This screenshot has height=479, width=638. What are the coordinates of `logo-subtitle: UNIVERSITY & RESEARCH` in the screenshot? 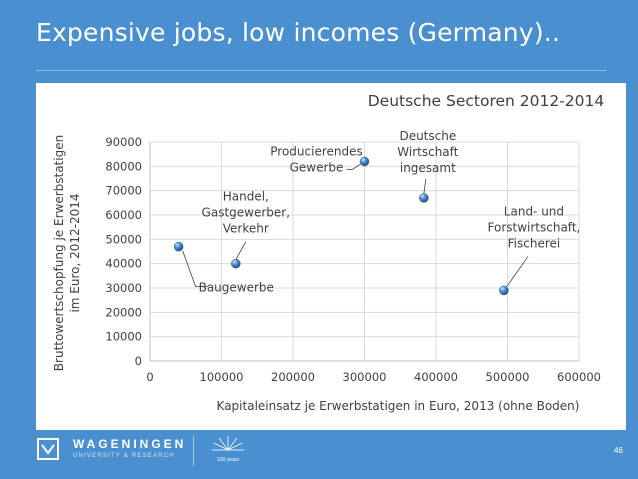 It's located at (124, 456).